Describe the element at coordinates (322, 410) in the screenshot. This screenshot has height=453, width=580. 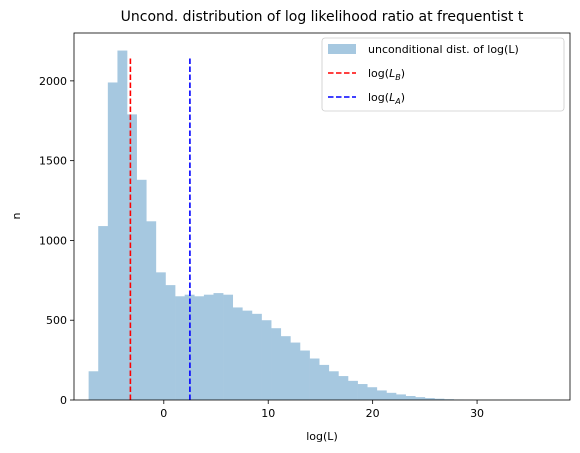
I see `x-ticks: 0 10 20 30` at that location.